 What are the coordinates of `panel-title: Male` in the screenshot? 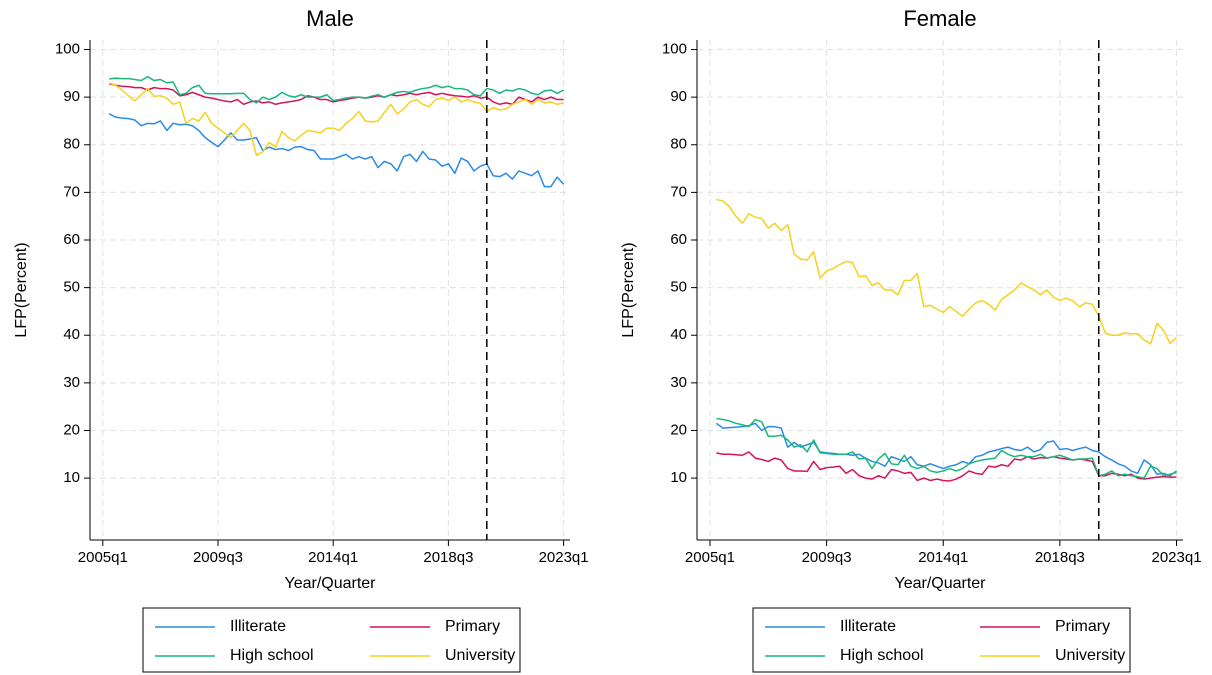 It's located at (330, 18).